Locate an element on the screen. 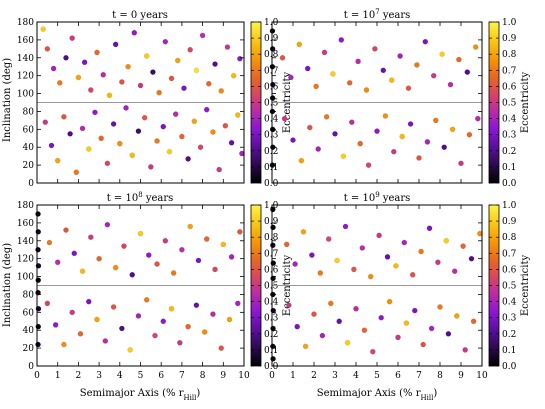  panel-title: t = 108 years is located at coordinates (140, 197).